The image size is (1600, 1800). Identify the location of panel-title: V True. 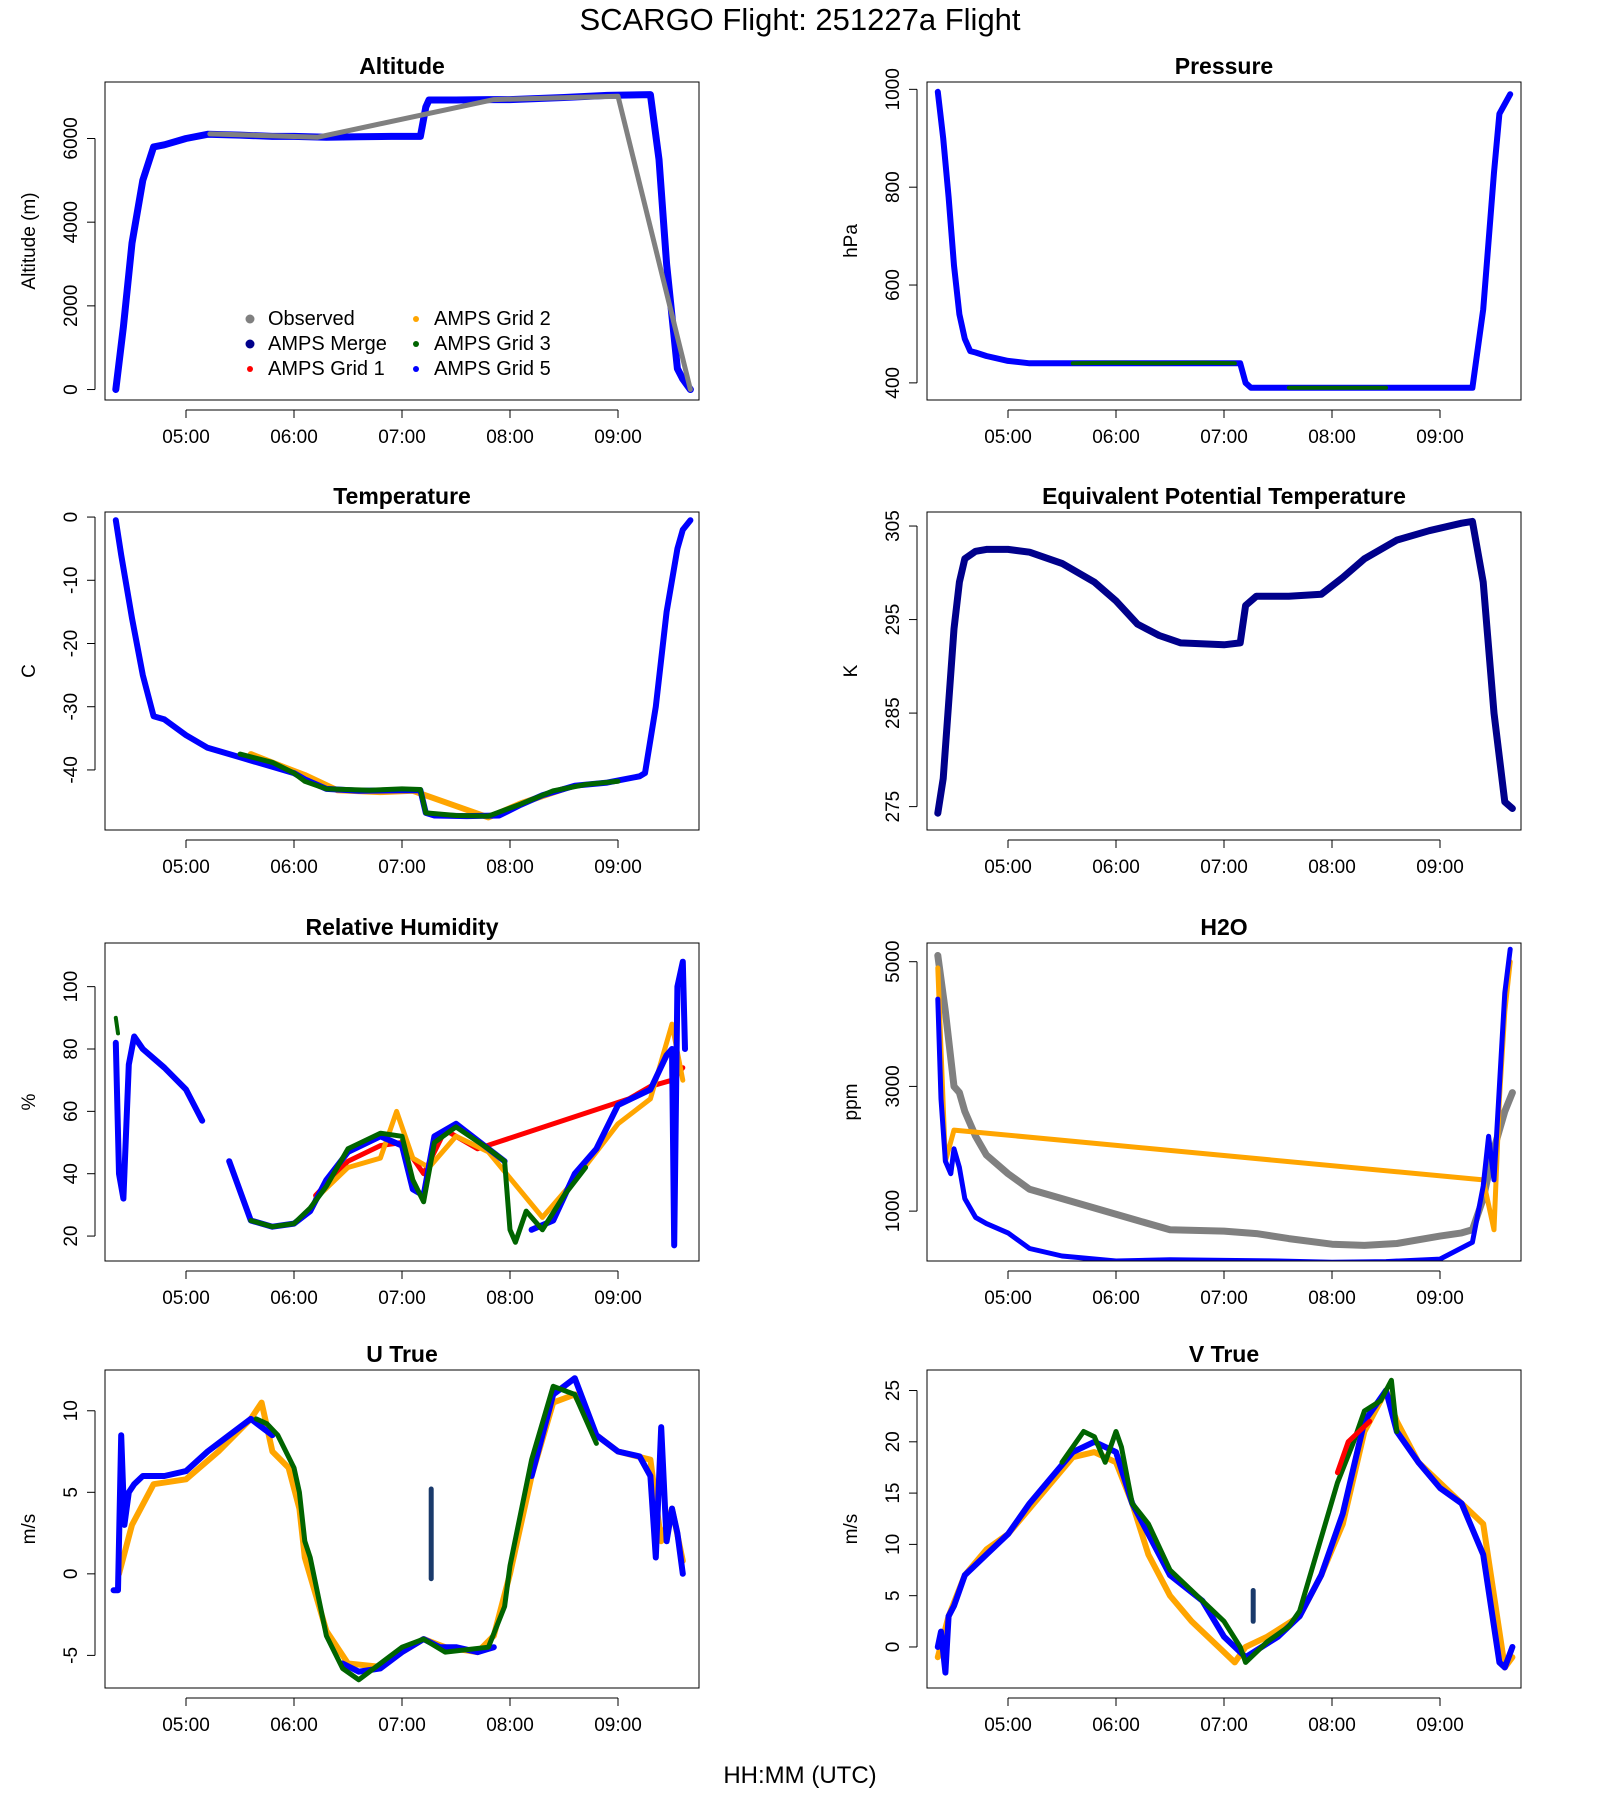
(1224, 1354).